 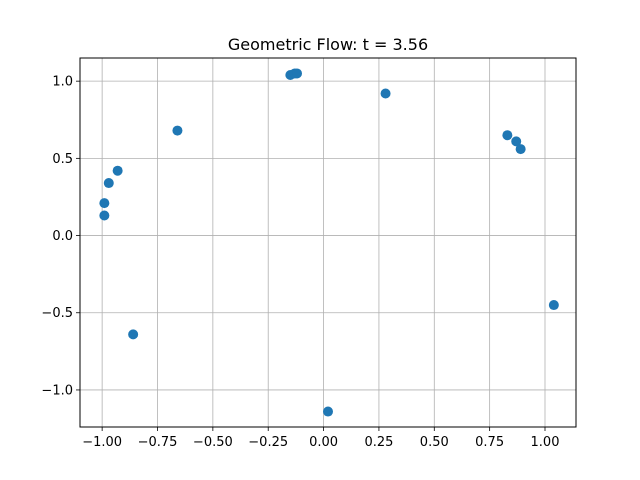 What do you see at coordinates (158, 442) in the screenshot?
I see `x-tick-label: −0.75` at bounding box center [158, 442].